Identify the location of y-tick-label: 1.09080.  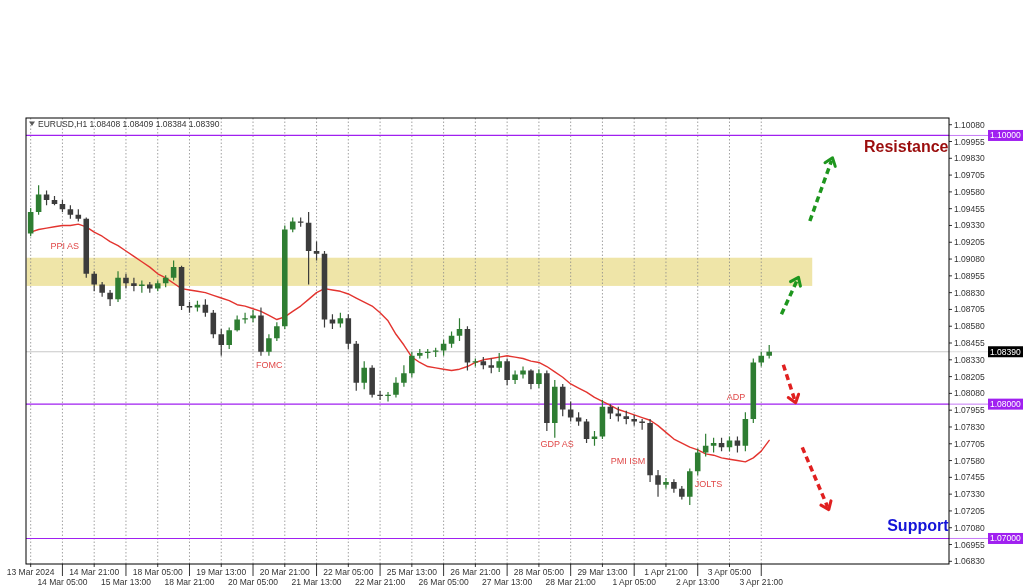
(969, 259).